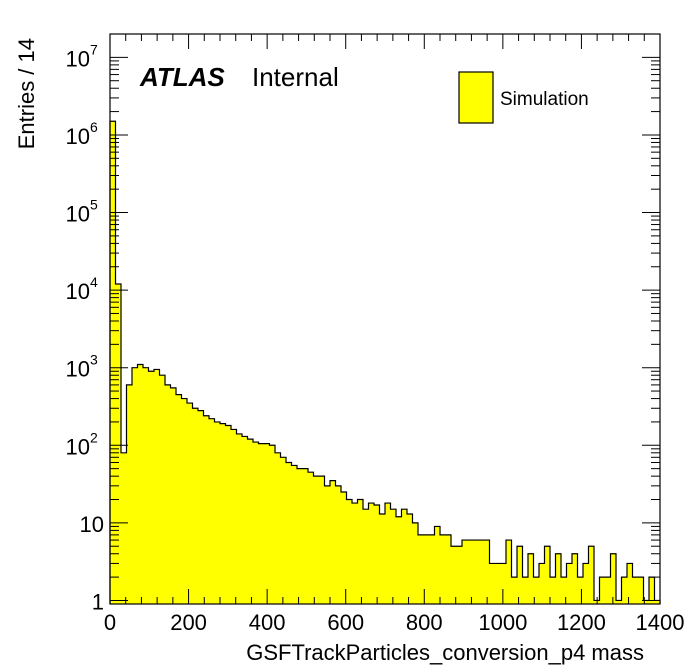 The image size is (696, 672). Describe the element at coordinates (182, 77) in the screenshot. I see `atlas-label: ATLAS` at that location.